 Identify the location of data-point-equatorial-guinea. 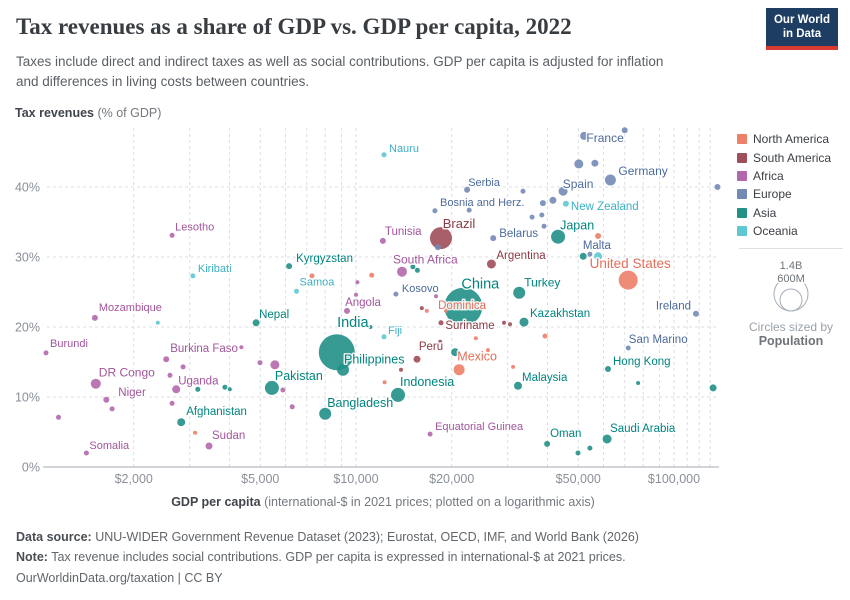
(430, 434).